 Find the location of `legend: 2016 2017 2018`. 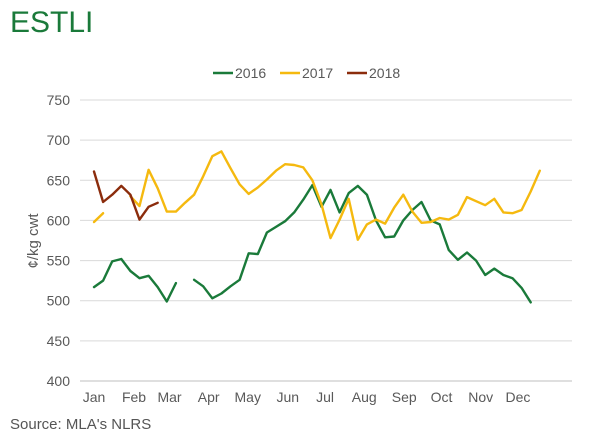

legend: 2016 2017 2018 is located at coordinates (306, 73).